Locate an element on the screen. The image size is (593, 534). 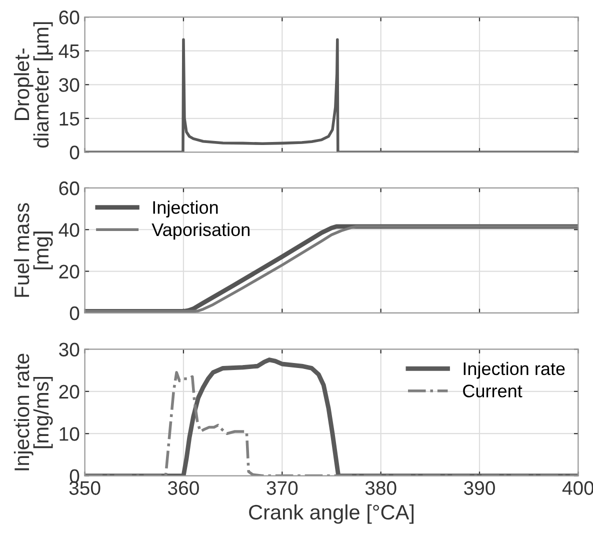
y-tick-label: 15 is located at coordinates (70, 119).